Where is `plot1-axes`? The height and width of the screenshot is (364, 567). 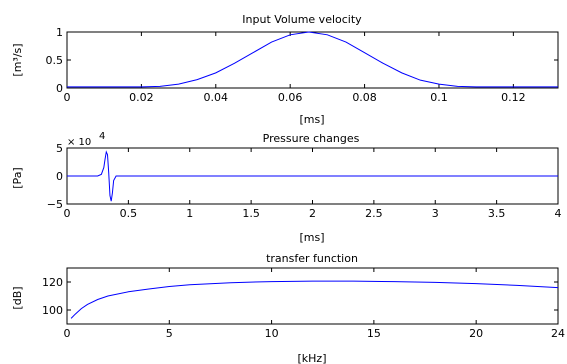
plot1-axes is located at coordinates (312, 60).